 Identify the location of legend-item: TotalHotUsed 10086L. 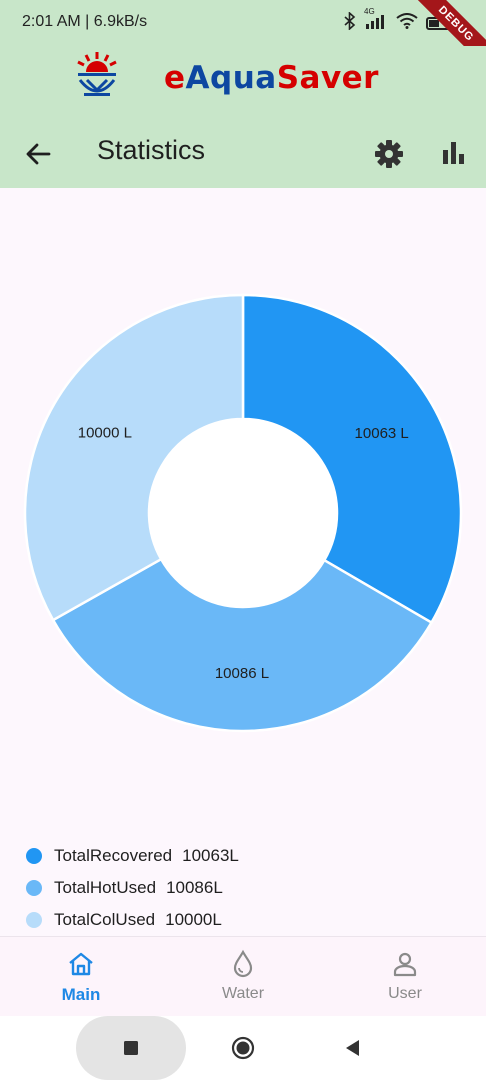
(132, 888).